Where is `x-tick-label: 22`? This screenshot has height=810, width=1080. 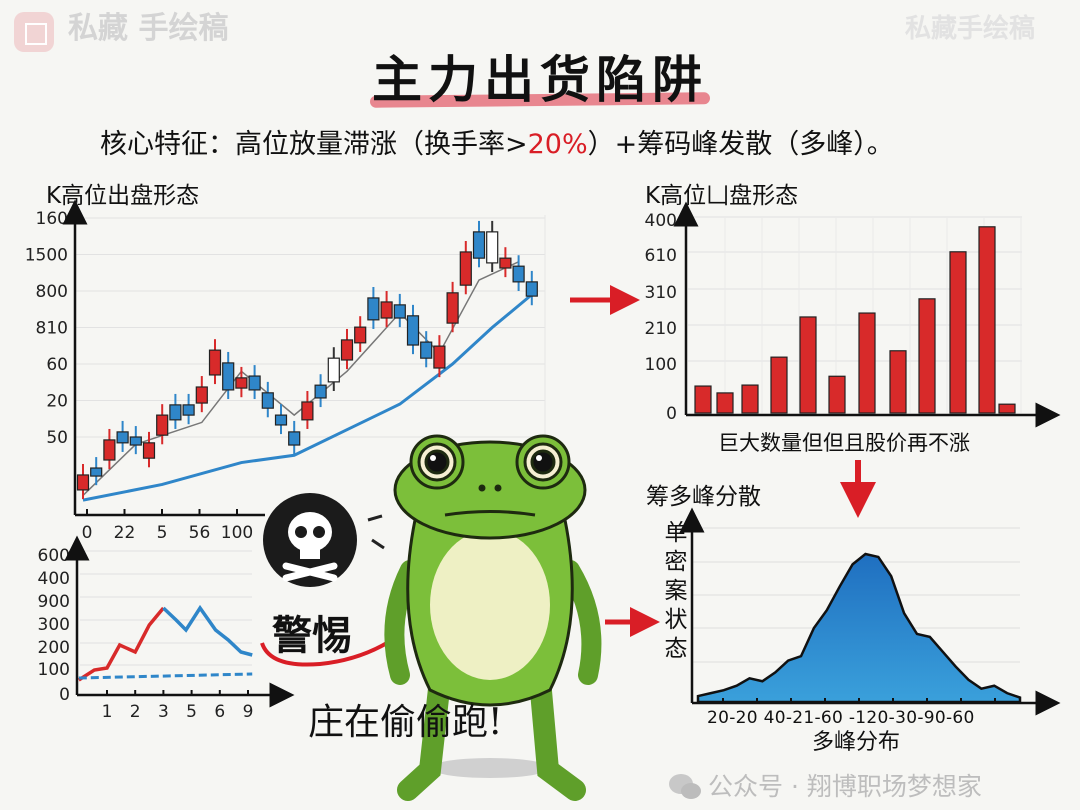
x-tick-label: 22 is located at coordinates (125, 533).